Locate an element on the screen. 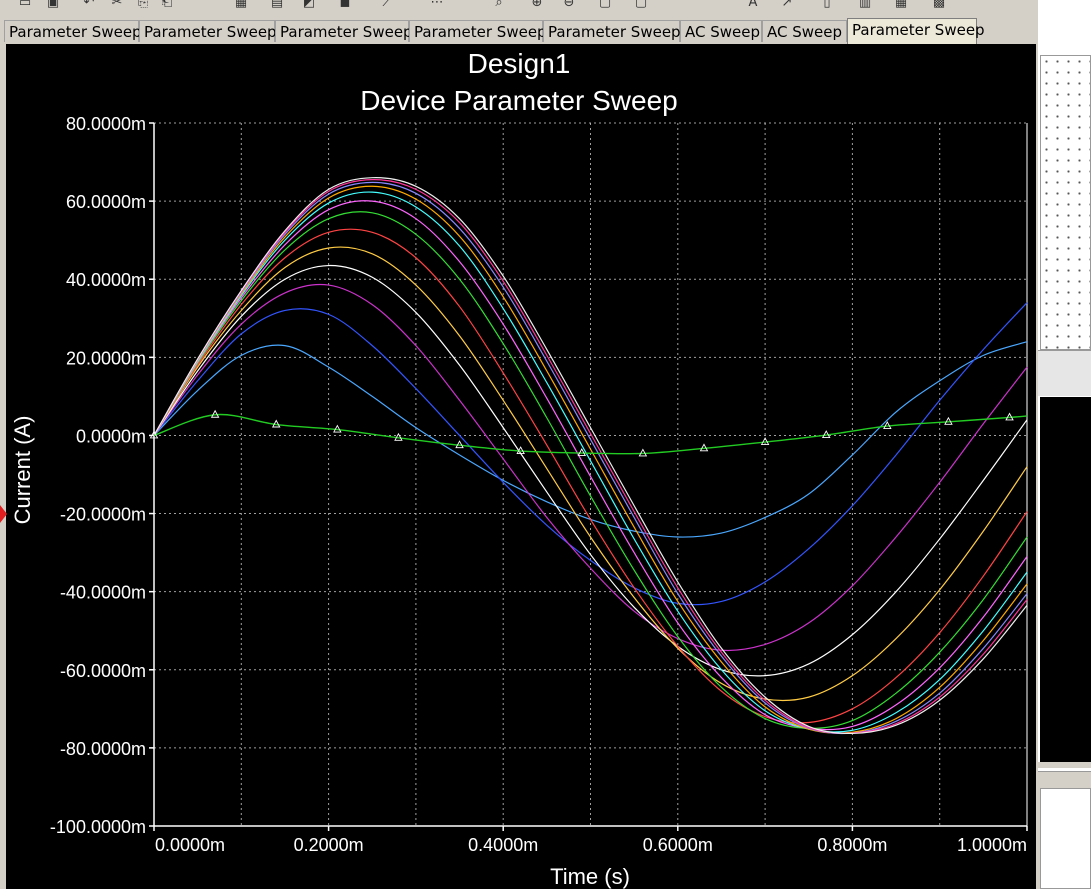 This screenshot has height=889, width=1091. markers-icon: ⋯ is located at coordinates (437, 6).